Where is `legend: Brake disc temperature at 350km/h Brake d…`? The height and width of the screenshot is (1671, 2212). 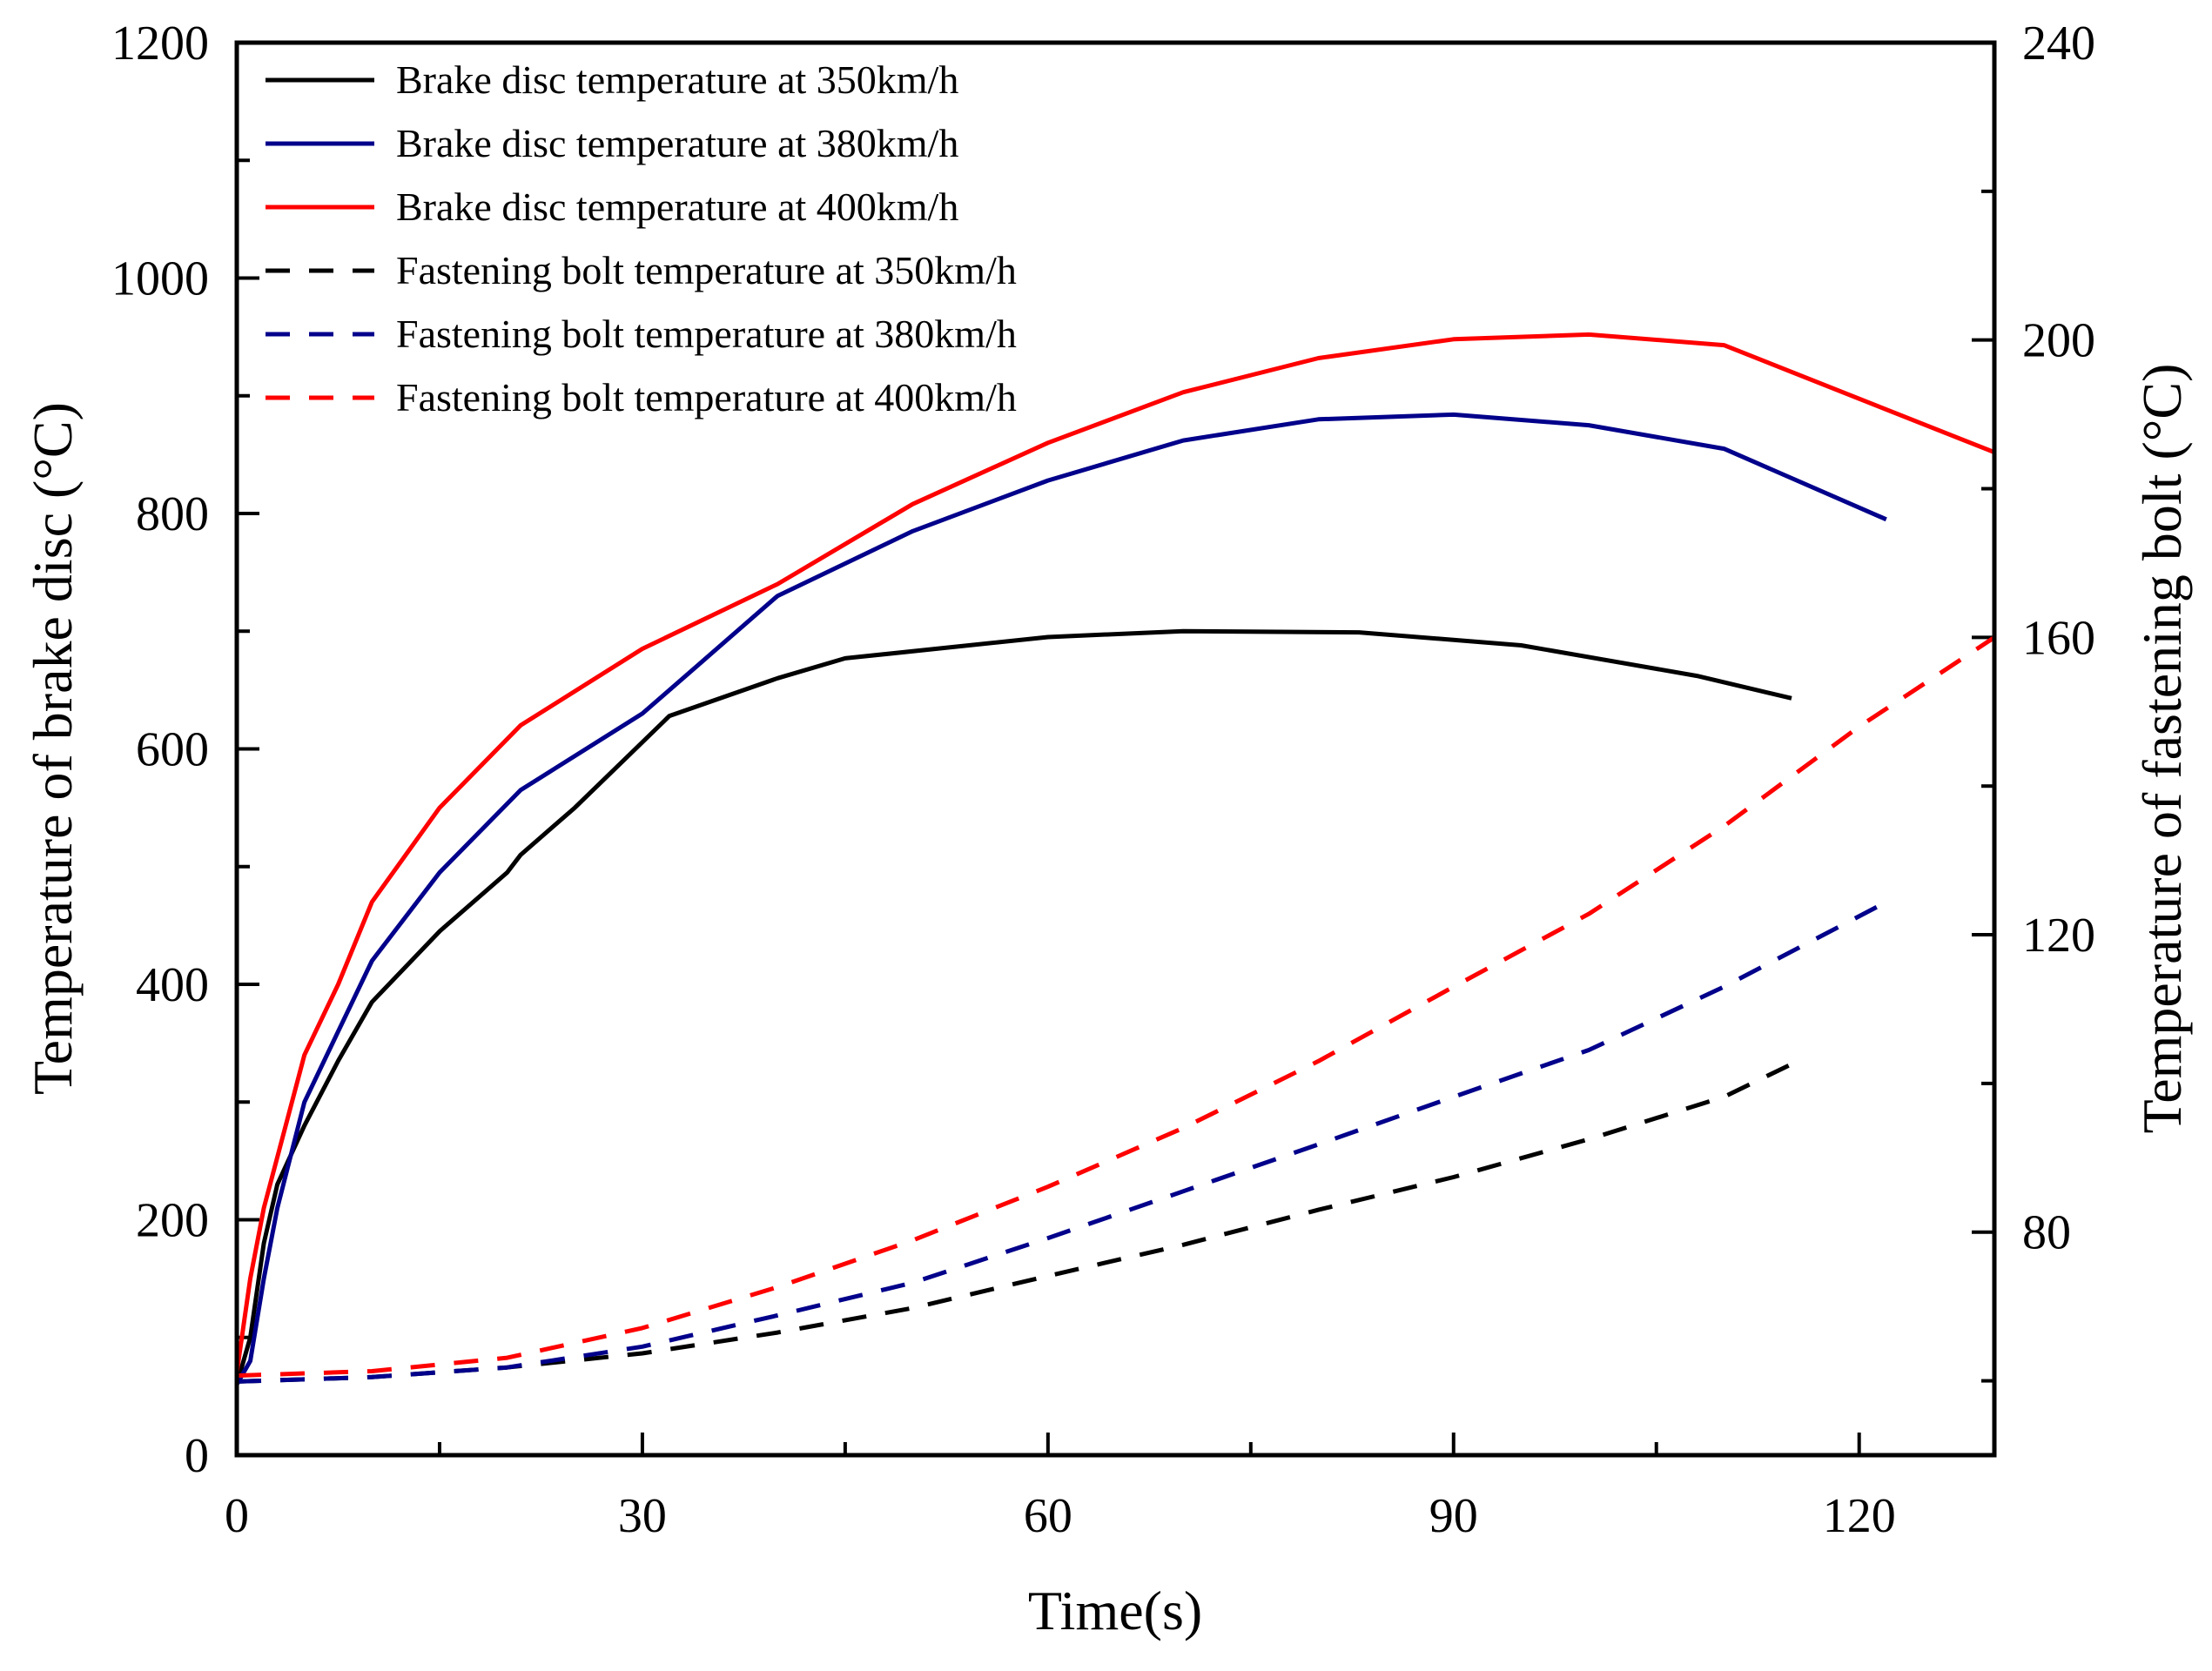
legend: Brake disc temperature at 350km/h Brake d… is located at coordinates (641, 238).